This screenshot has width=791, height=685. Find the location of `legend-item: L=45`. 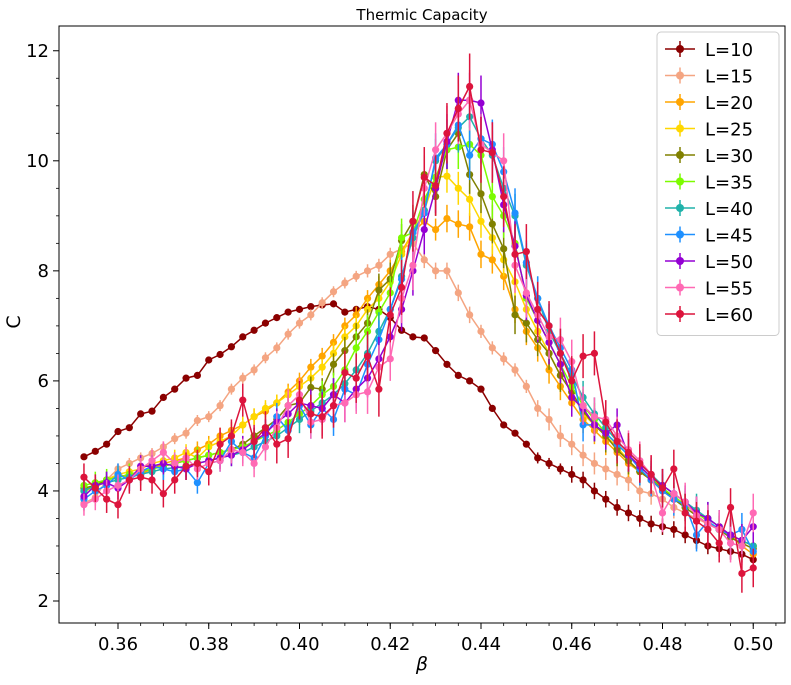

legend-item: L=45 is located at coordinates (709, 236).